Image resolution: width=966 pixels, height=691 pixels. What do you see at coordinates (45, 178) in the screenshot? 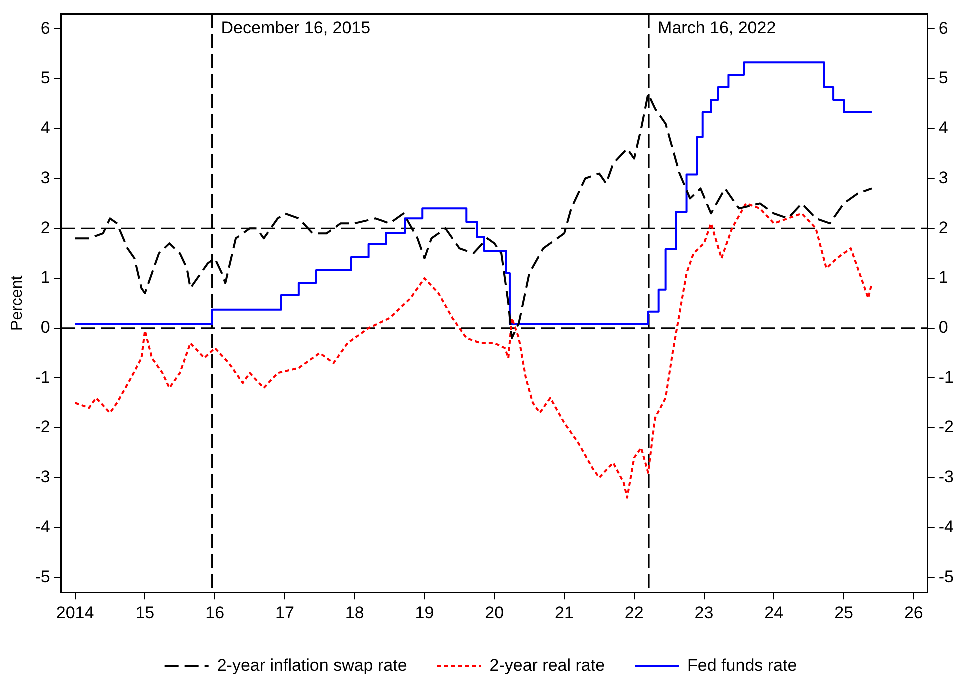
I see `y-tick-label: 3` at bounding box center [45, 178].